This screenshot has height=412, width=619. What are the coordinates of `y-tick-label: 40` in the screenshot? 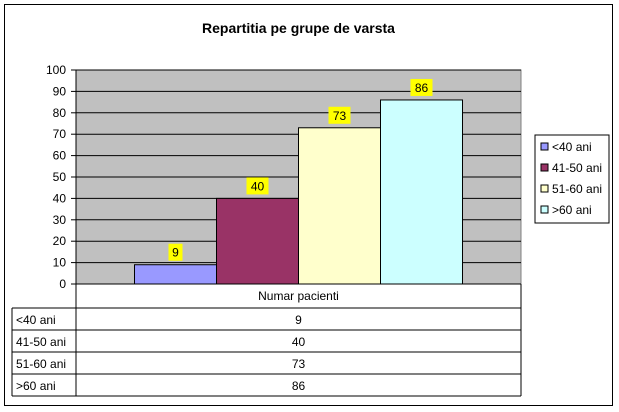 It's located at (60, 198).